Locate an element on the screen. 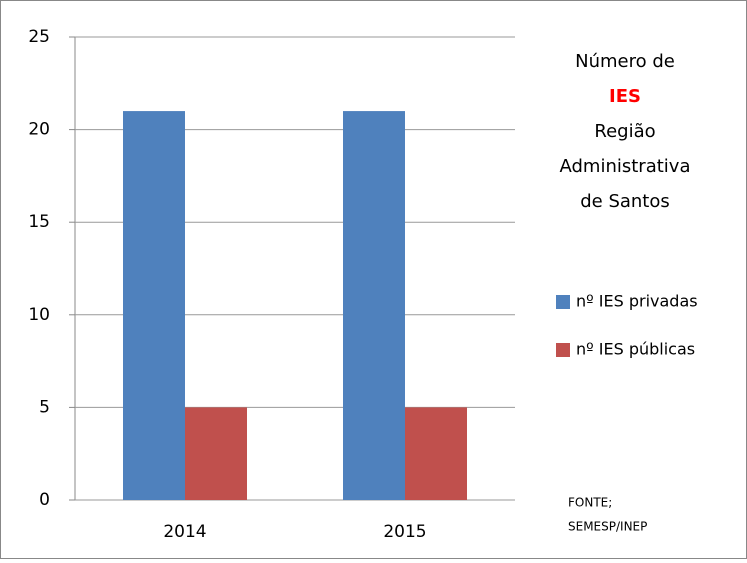 The width and height of the screenshot is (747, 563). y-tick-label: 25 is located at coordinates (39, 37).